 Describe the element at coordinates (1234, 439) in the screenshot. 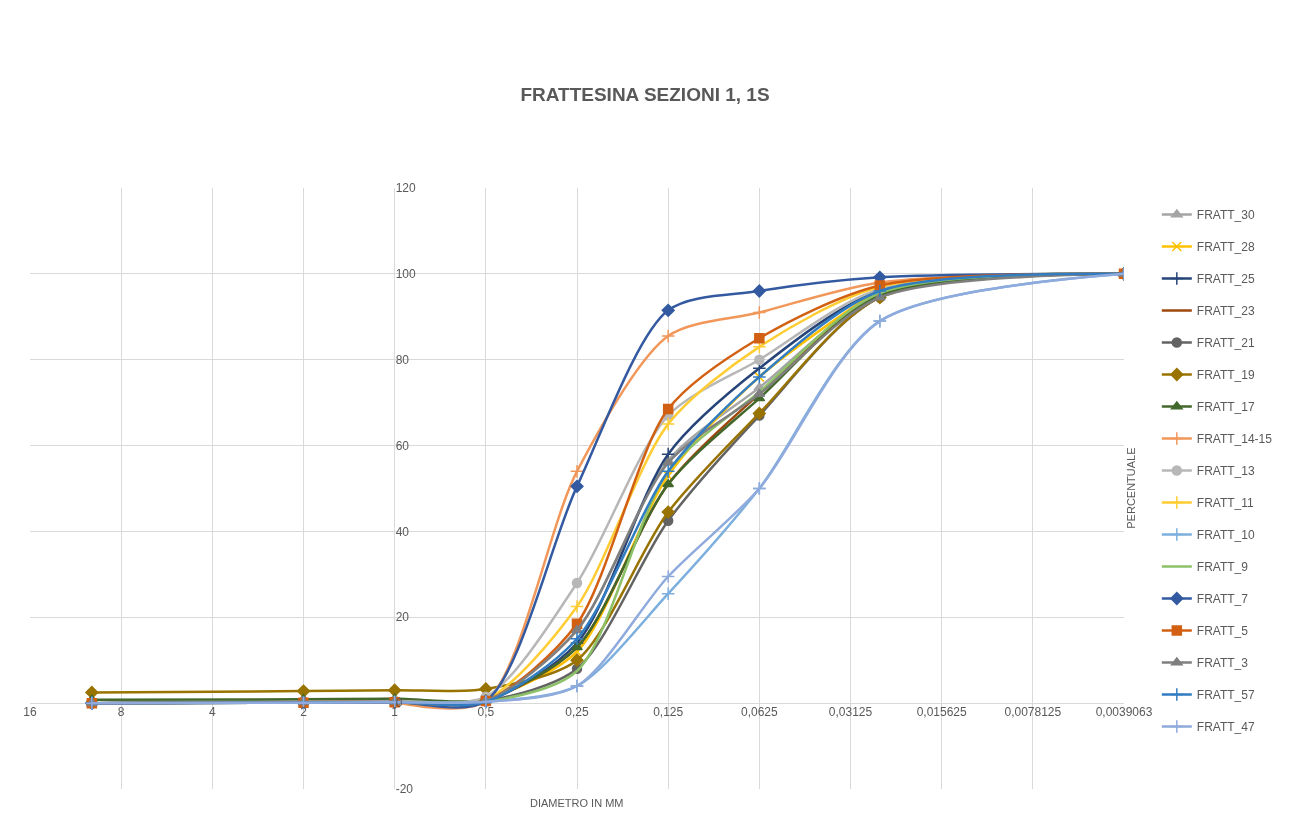

I see `legend-label: FRATT_14-15` at that location.